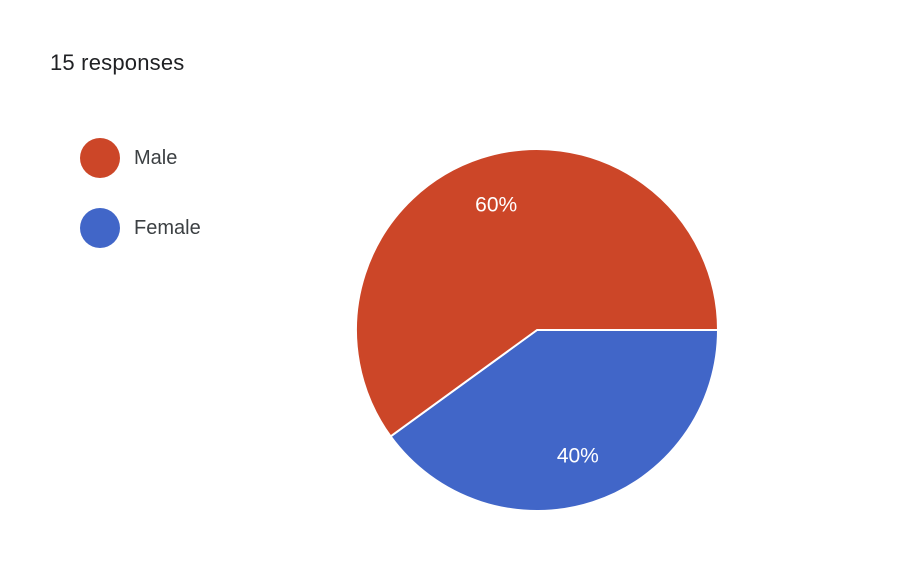 This screenshot has height=581, width=920. I want to click on legend-label-female: Female, so click(167, 227).